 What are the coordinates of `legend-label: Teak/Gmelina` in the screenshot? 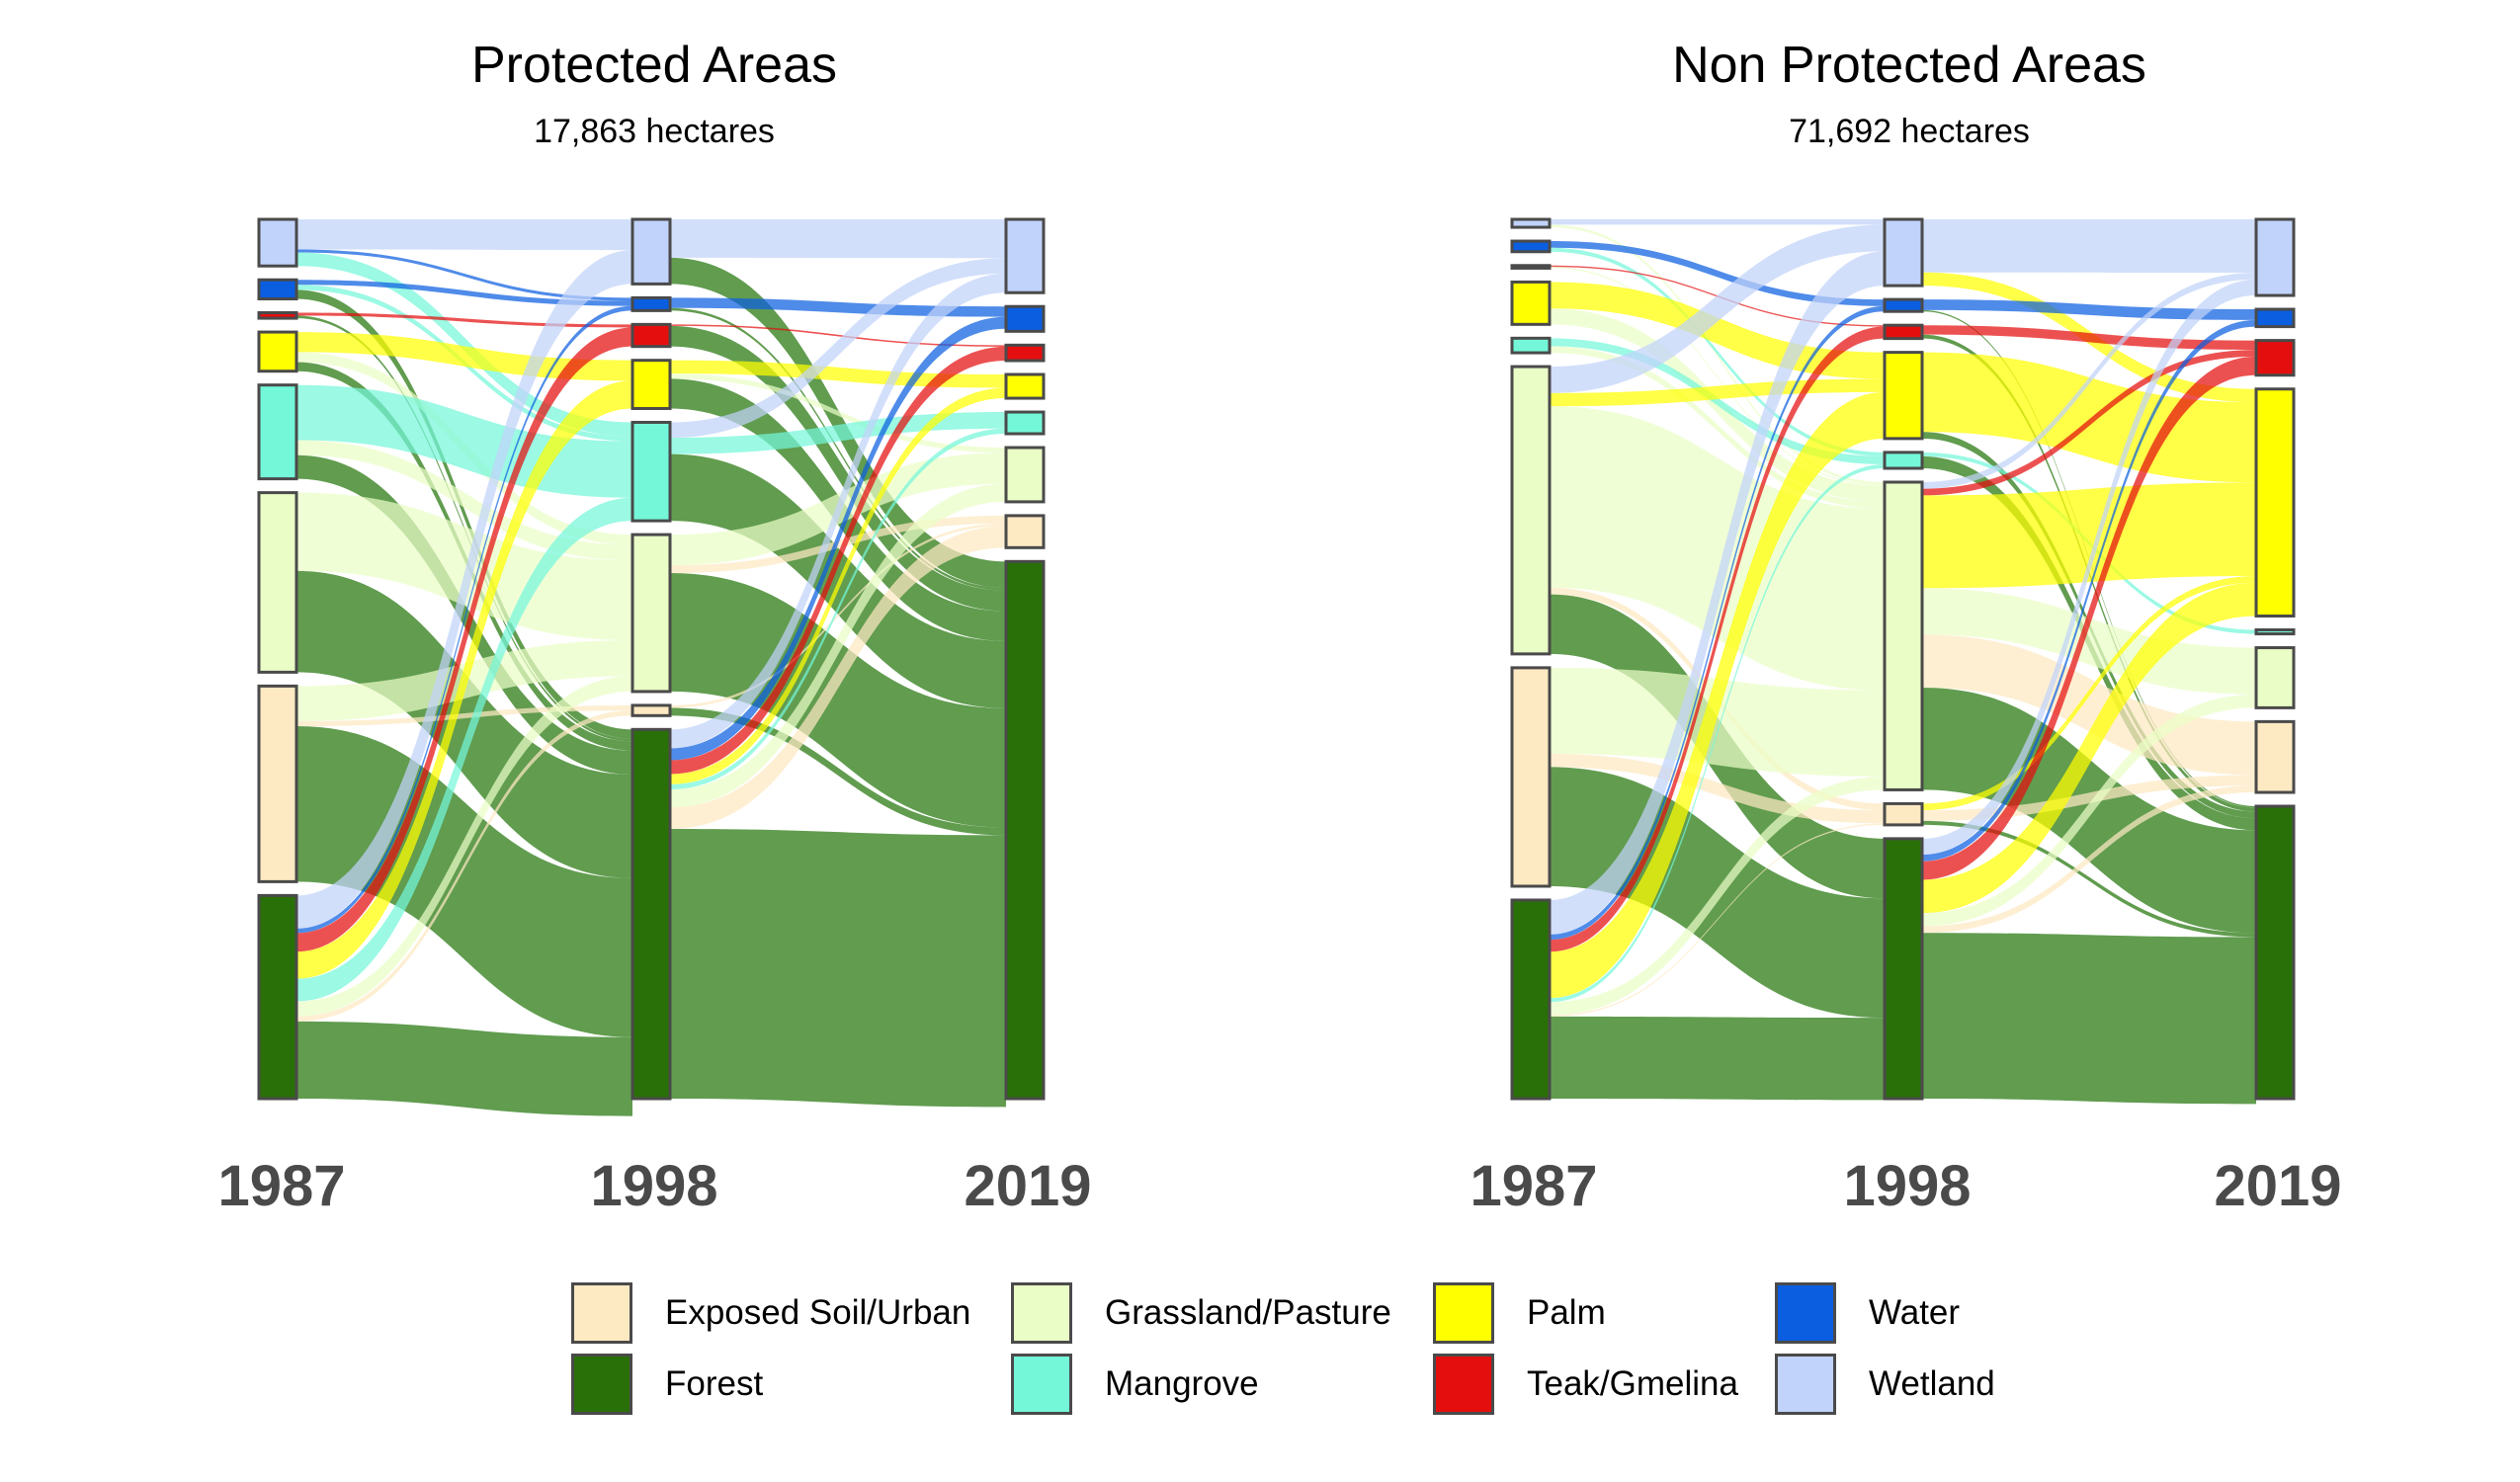 It's located at (1632, 1383).